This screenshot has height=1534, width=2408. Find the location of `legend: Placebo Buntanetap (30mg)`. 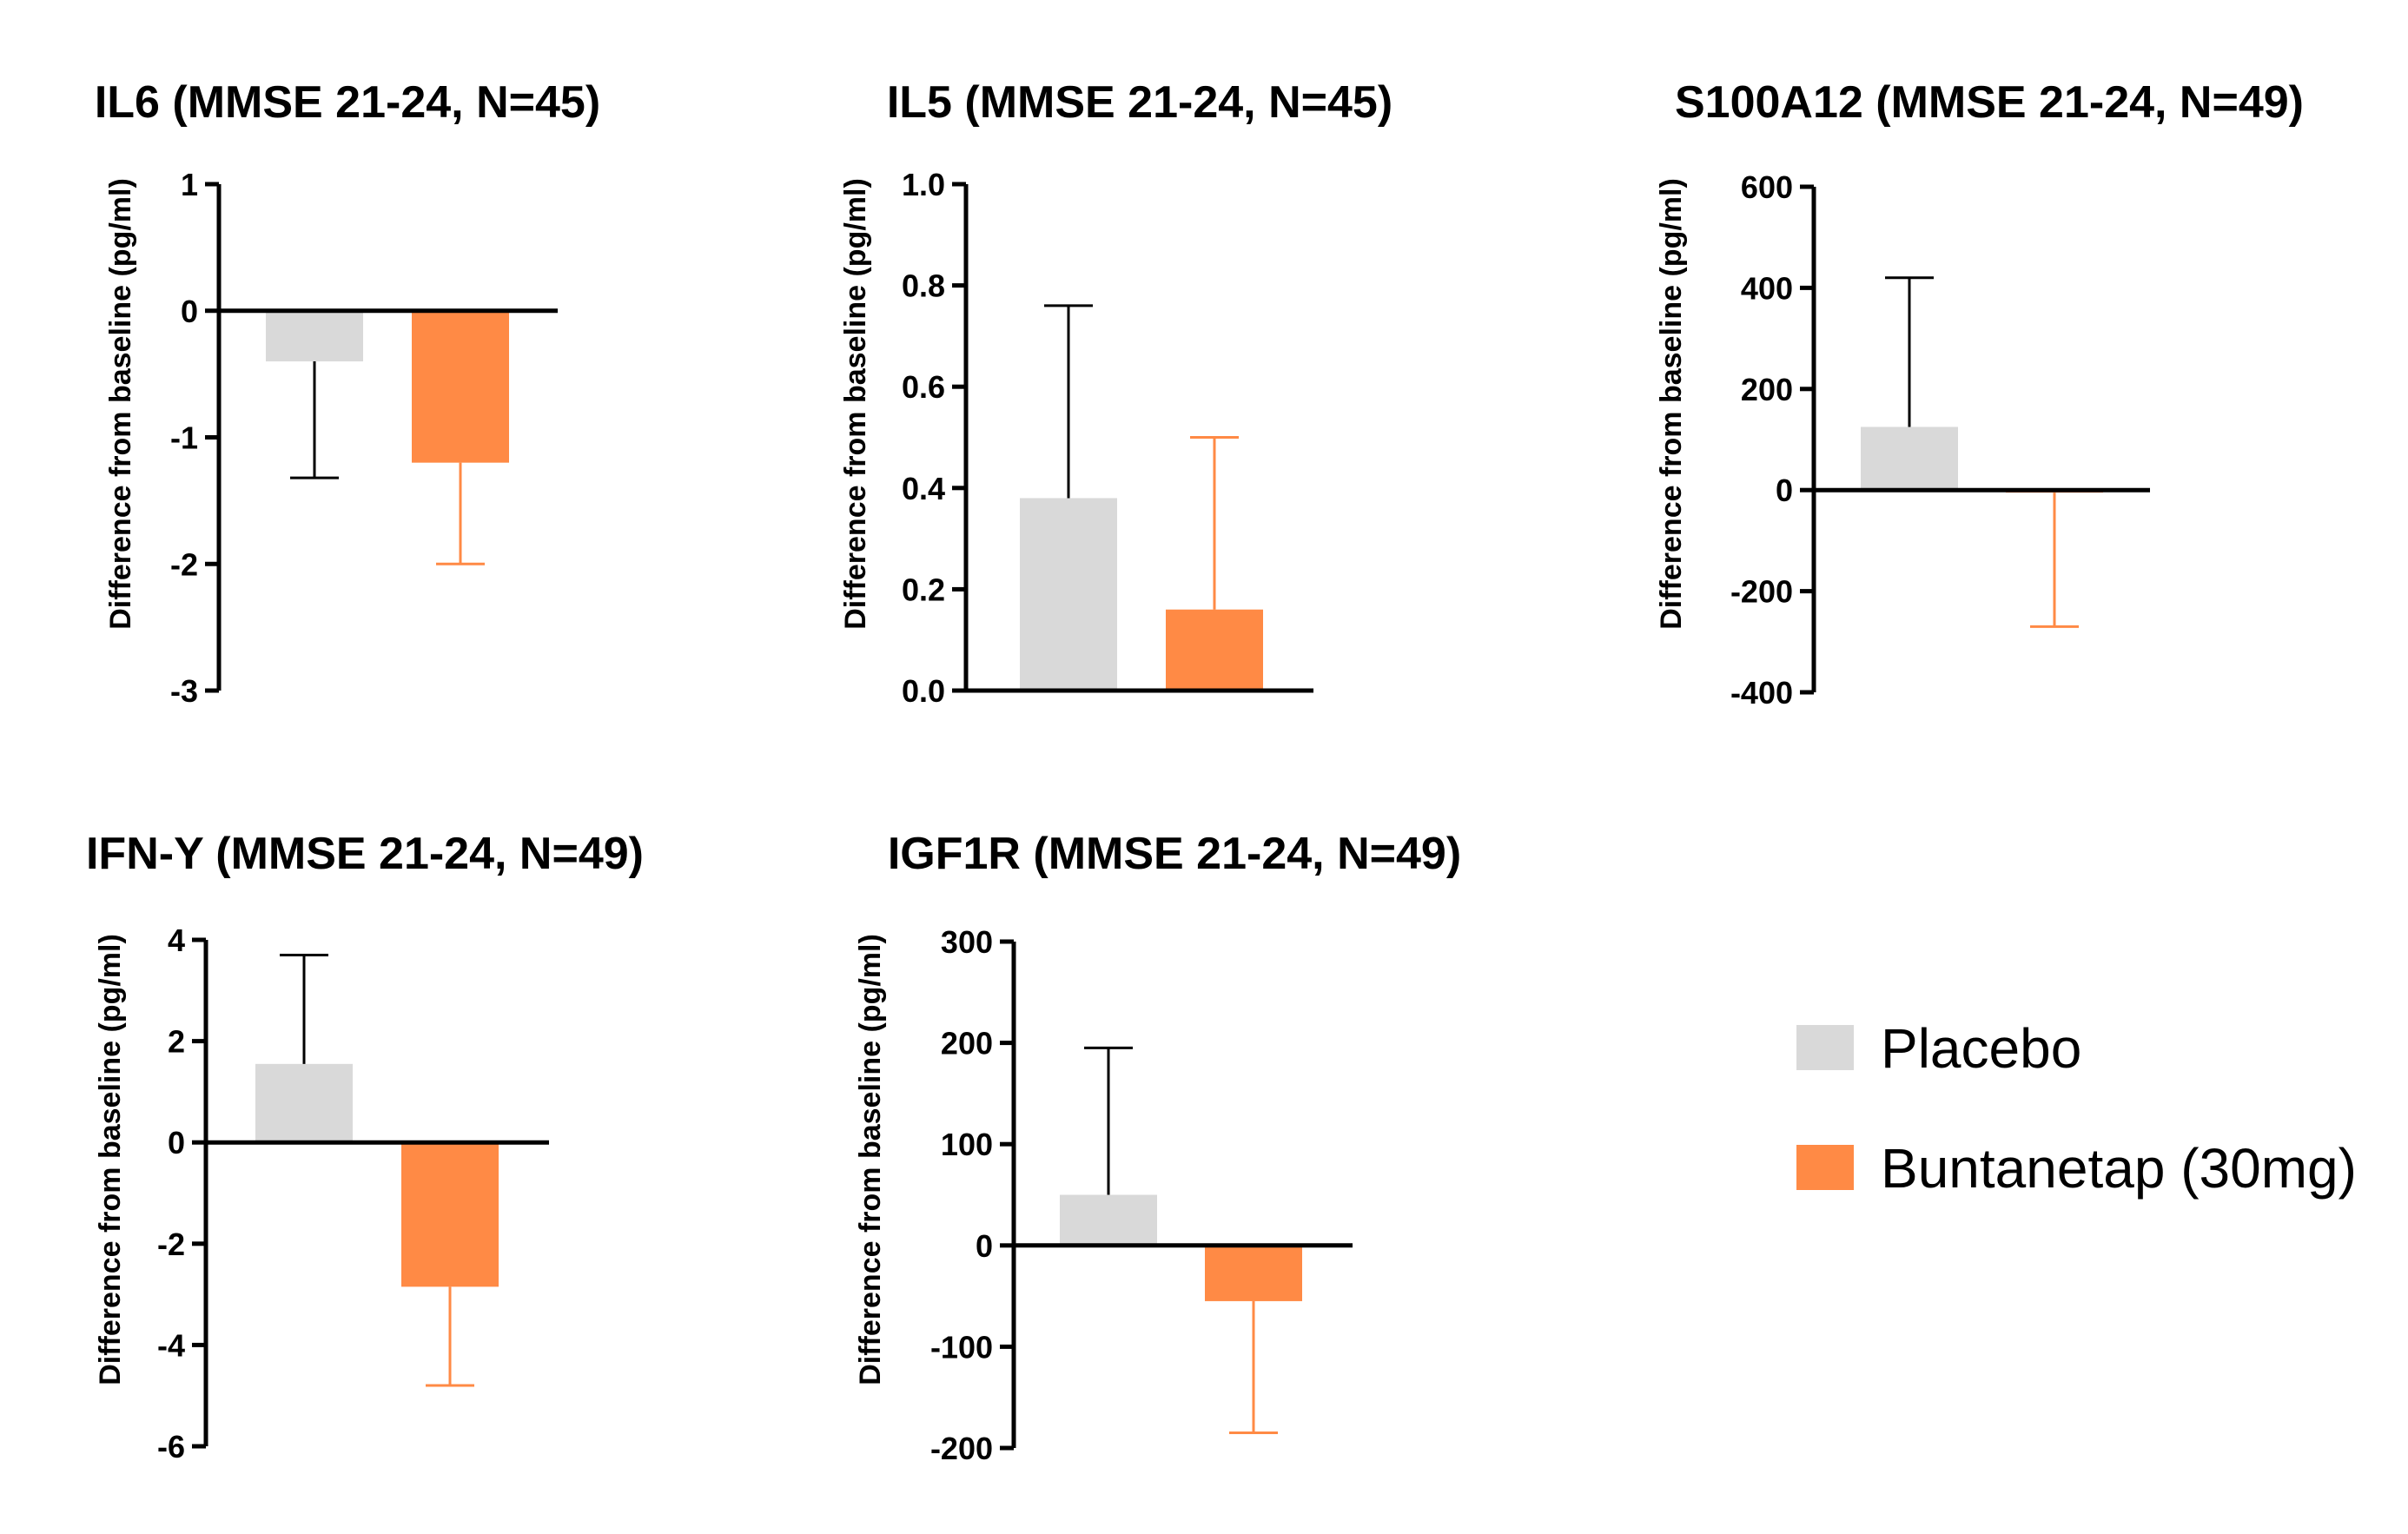

legend: Placebo Buntanetap (30mg) is located at coordinates (2076, 1108).